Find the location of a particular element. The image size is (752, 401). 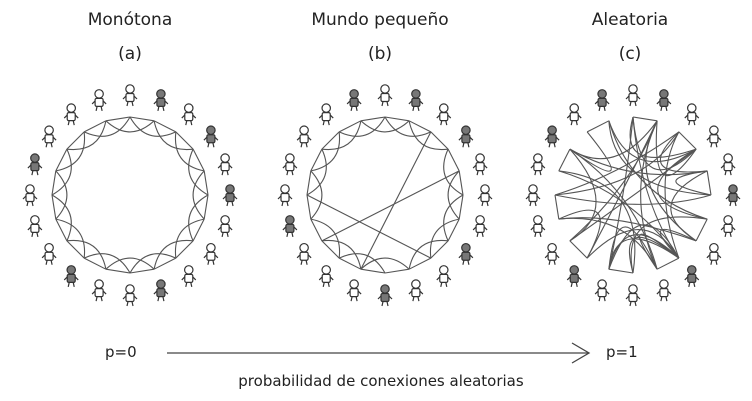

panel-c-title: Aleatoria is located at coordinates (630, 20).